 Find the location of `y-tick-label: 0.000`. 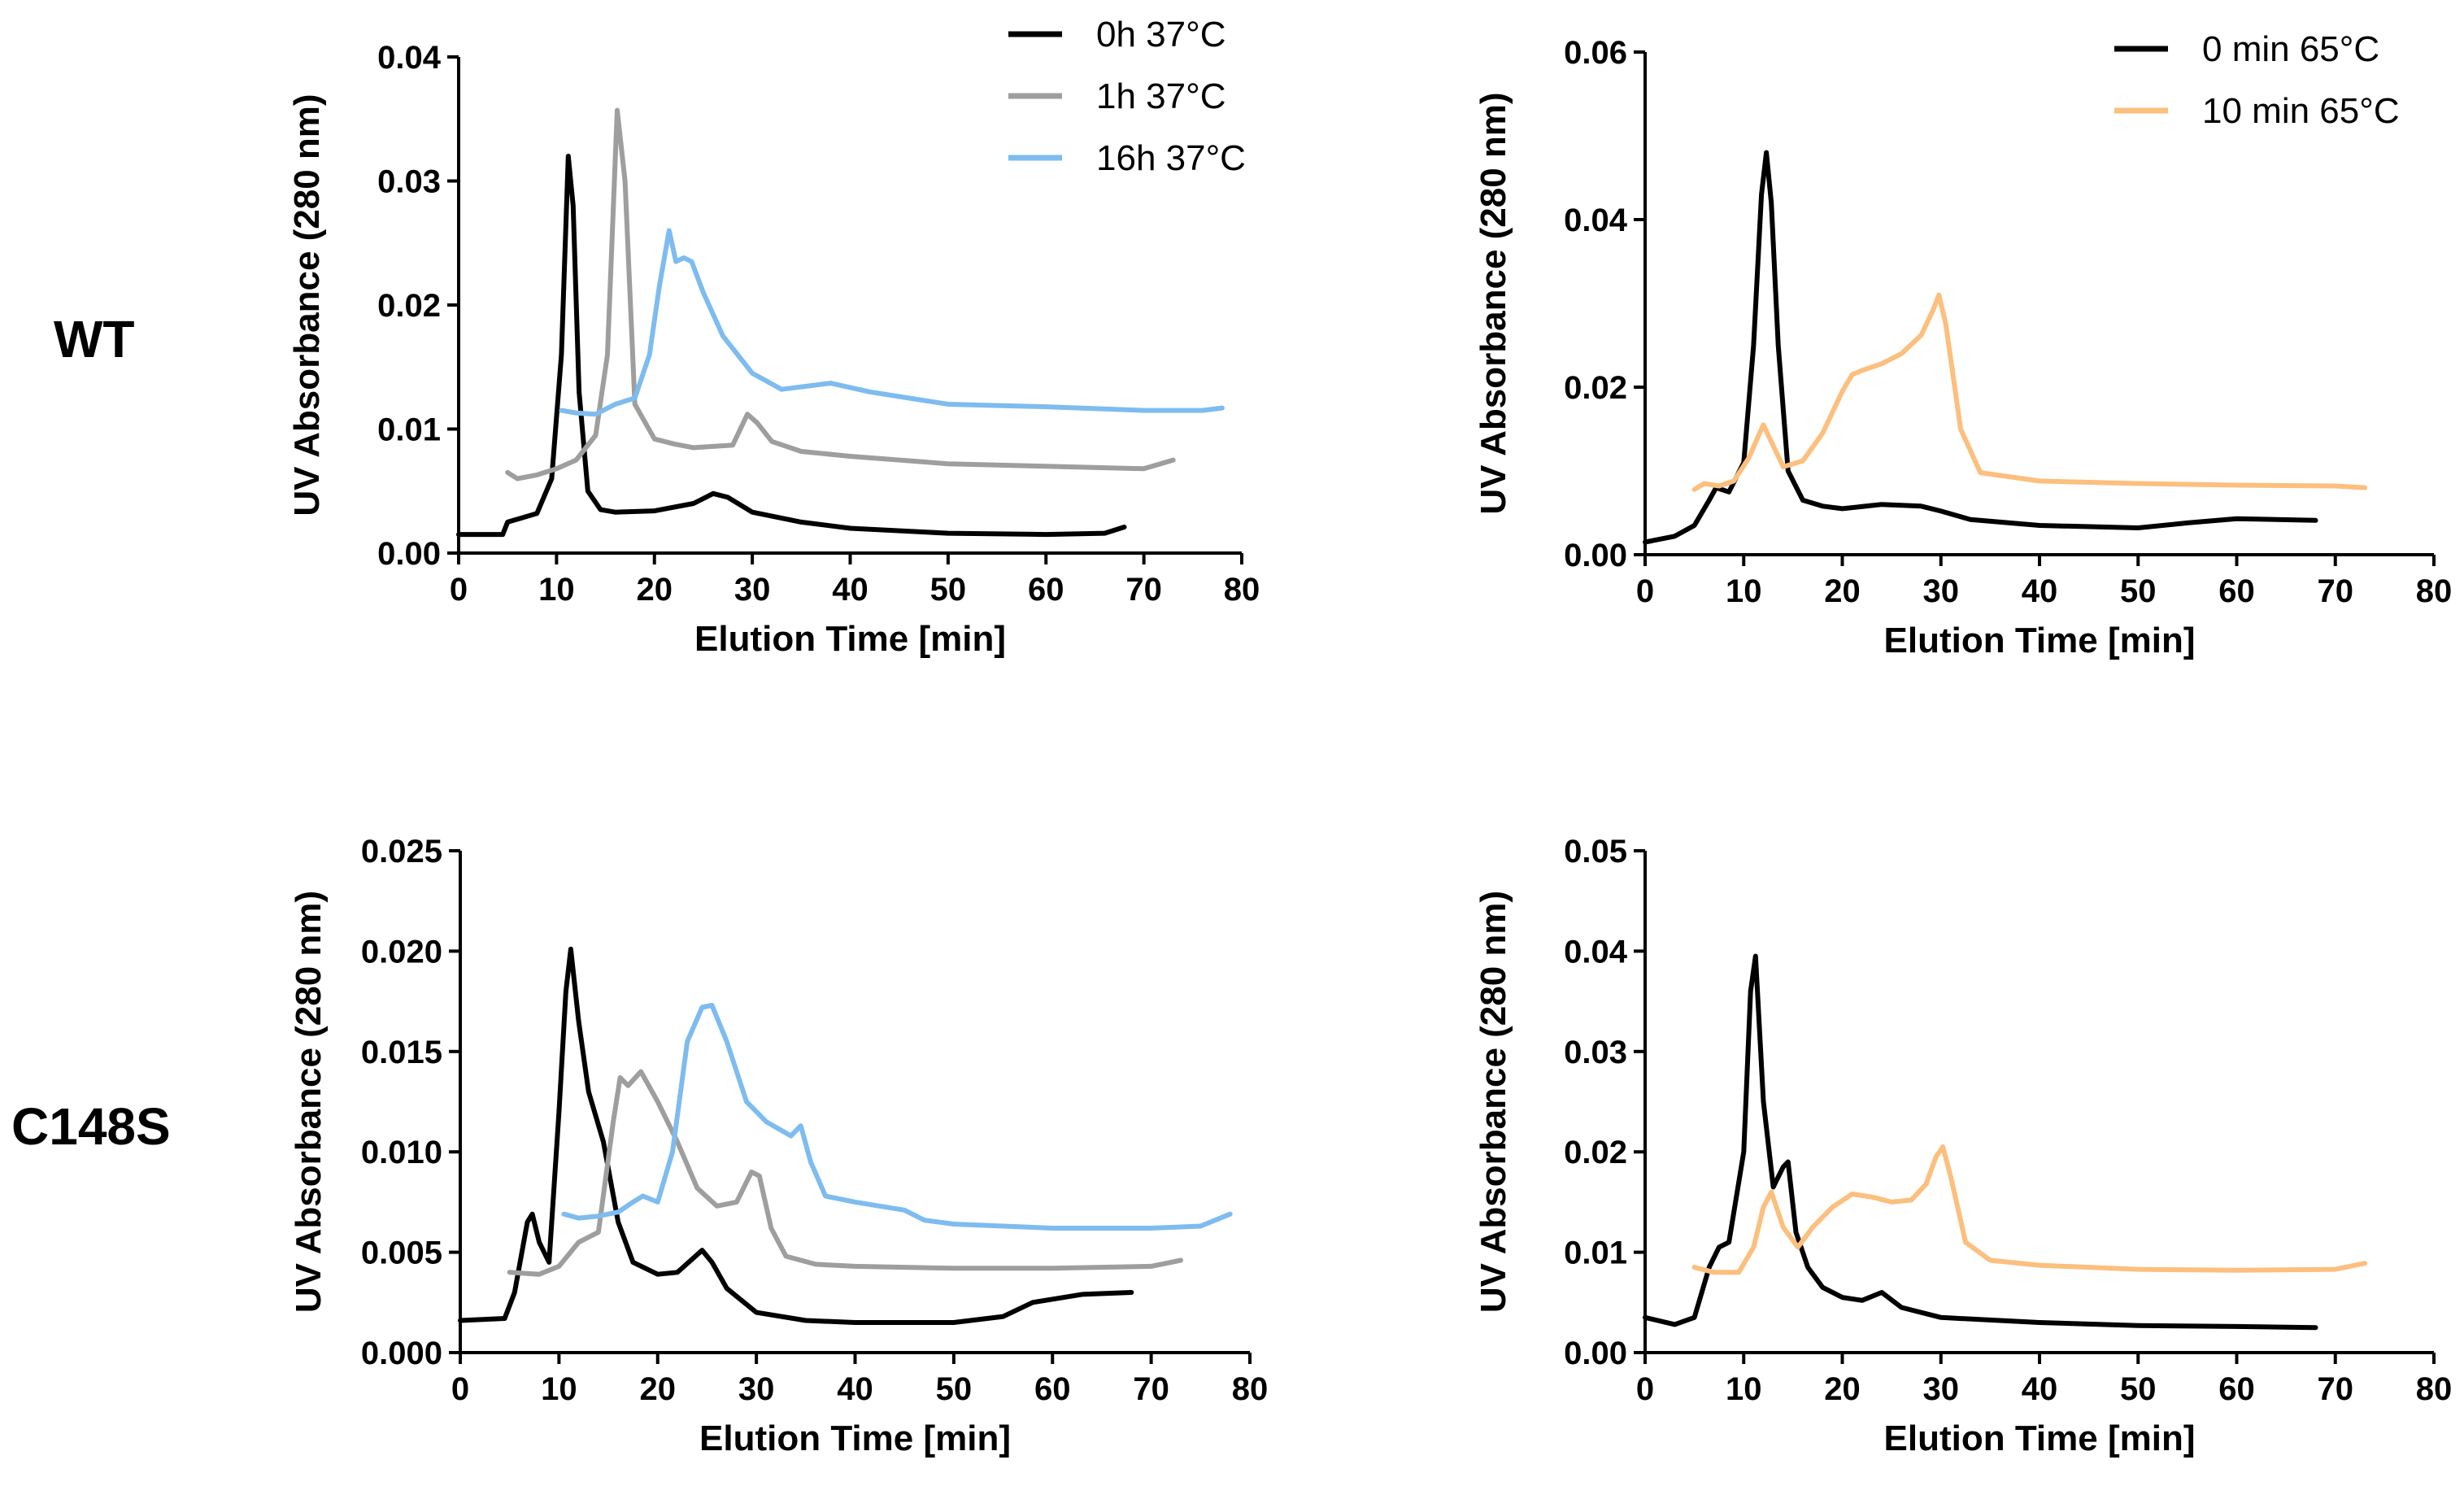

y-tick-label: 0.000 is located at coordinates (401, 1353).